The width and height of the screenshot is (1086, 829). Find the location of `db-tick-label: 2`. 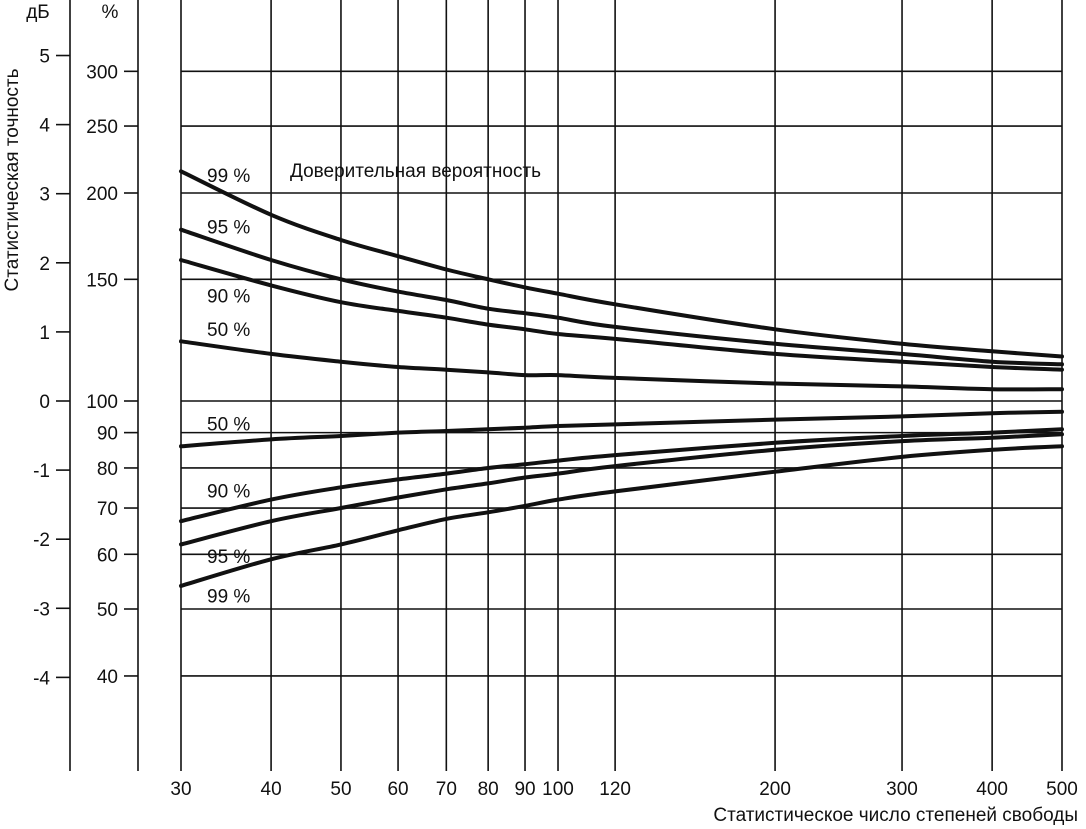

db-tick-label: 2 is located at coordinates (44, 264).